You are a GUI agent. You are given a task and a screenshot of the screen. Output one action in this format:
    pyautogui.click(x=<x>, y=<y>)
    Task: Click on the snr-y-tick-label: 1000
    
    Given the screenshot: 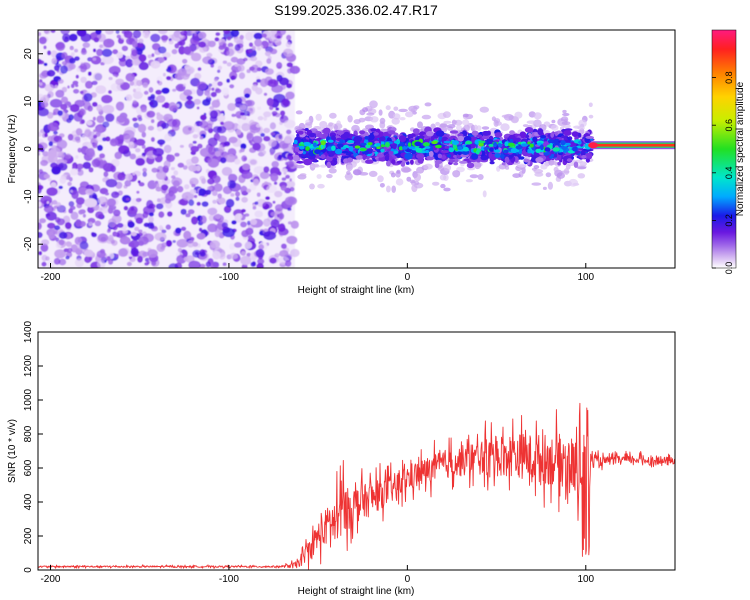 What is the action you would take?
    pyautogui.click(x=28, y=399)
    